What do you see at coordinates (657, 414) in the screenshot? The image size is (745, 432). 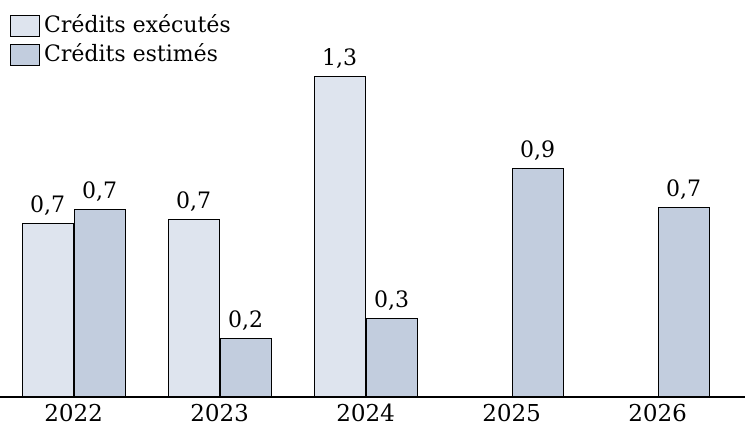 I see `x-axis-label-2026: 2026` at bounding box center [657, 414].